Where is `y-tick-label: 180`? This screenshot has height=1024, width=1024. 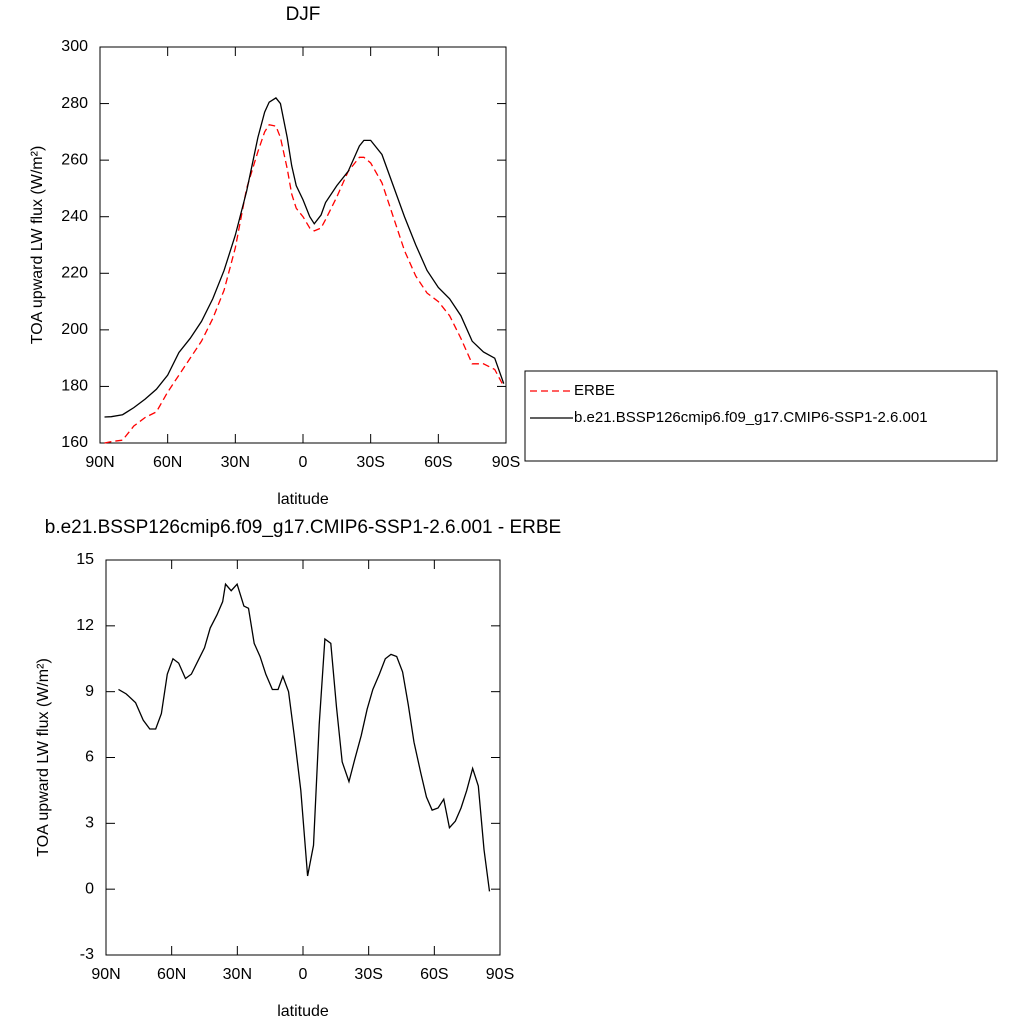
y-tick-label: 180 is located at coordinates (74, 386).